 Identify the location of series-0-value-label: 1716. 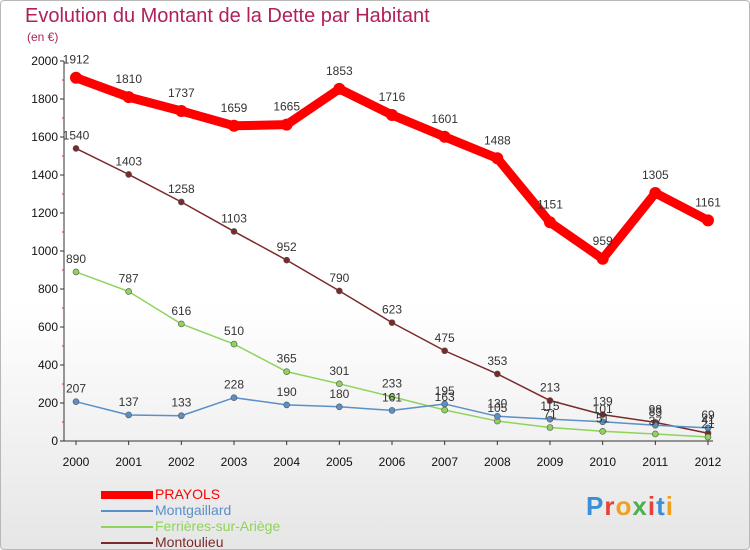
(392, 97).